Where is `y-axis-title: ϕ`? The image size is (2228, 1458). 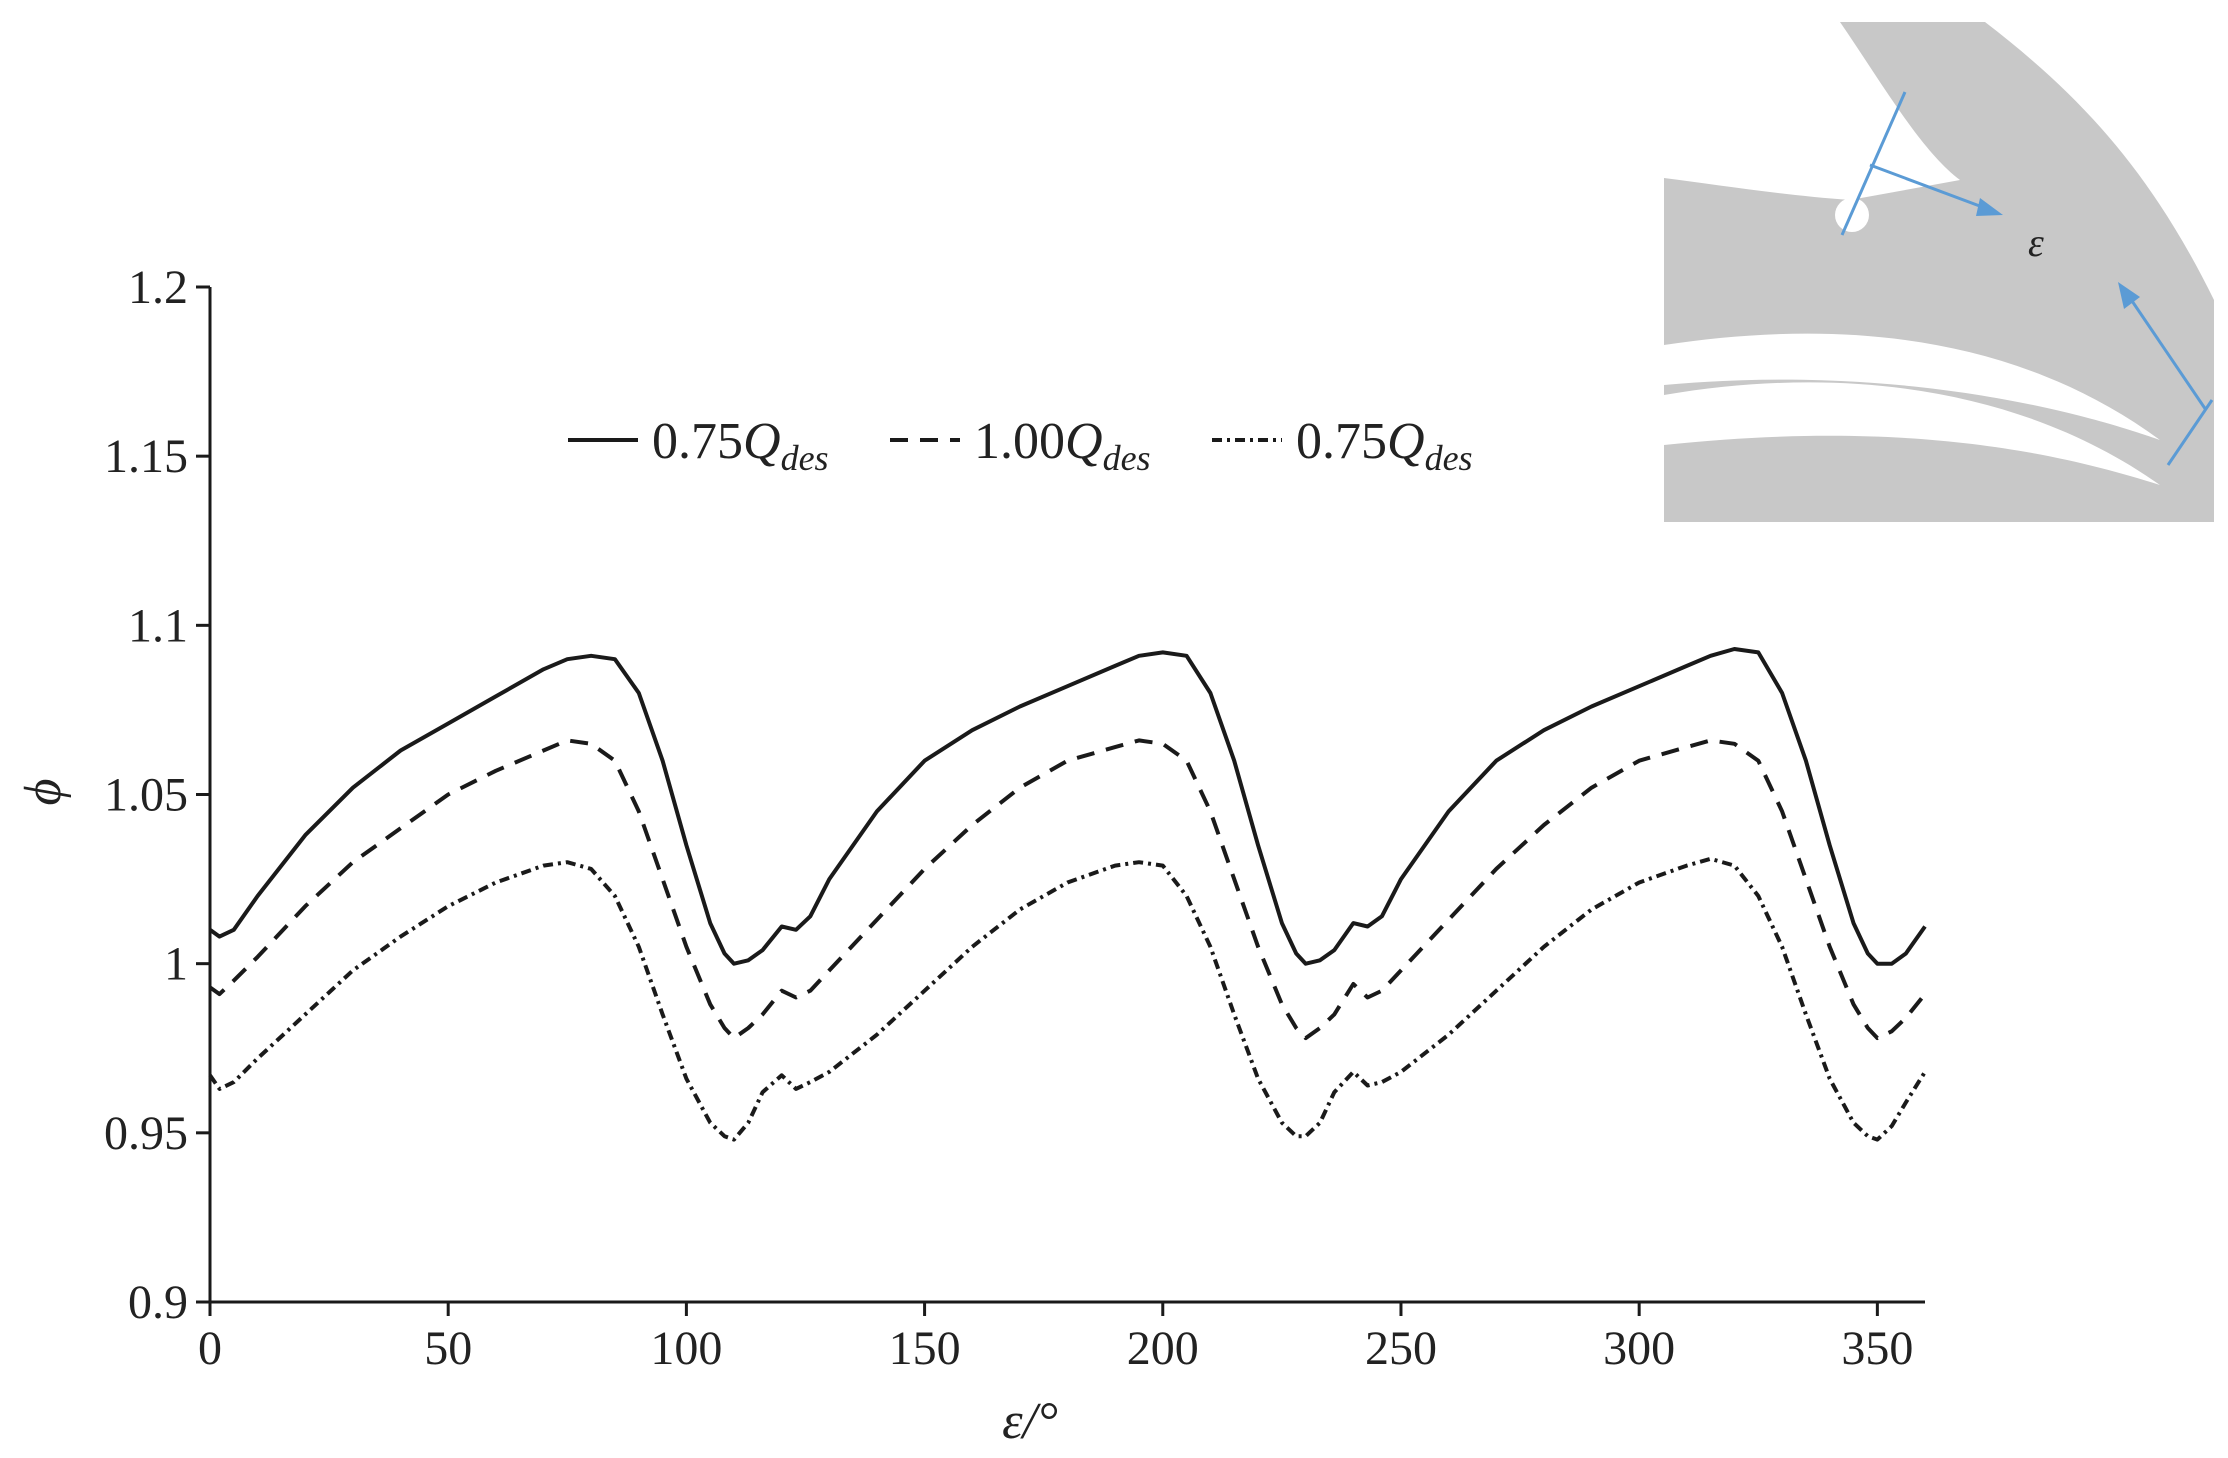
y-axis-title: ϕ is located at coordinates (43, 792).